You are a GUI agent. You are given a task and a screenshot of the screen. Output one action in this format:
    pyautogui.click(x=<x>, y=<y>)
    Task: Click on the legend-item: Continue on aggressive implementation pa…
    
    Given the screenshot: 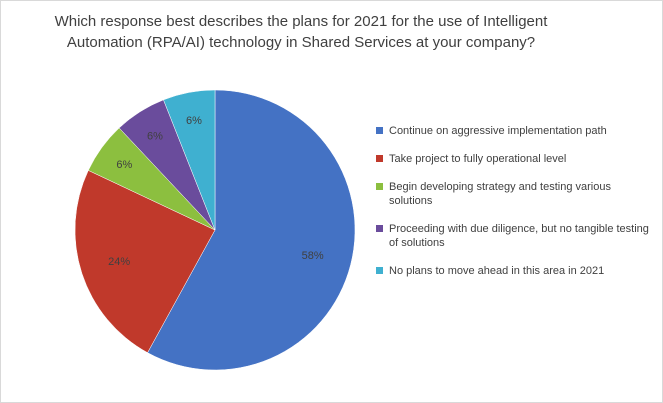 What is the action you would take?
    pyautogui.click(x=513, y=131)
    